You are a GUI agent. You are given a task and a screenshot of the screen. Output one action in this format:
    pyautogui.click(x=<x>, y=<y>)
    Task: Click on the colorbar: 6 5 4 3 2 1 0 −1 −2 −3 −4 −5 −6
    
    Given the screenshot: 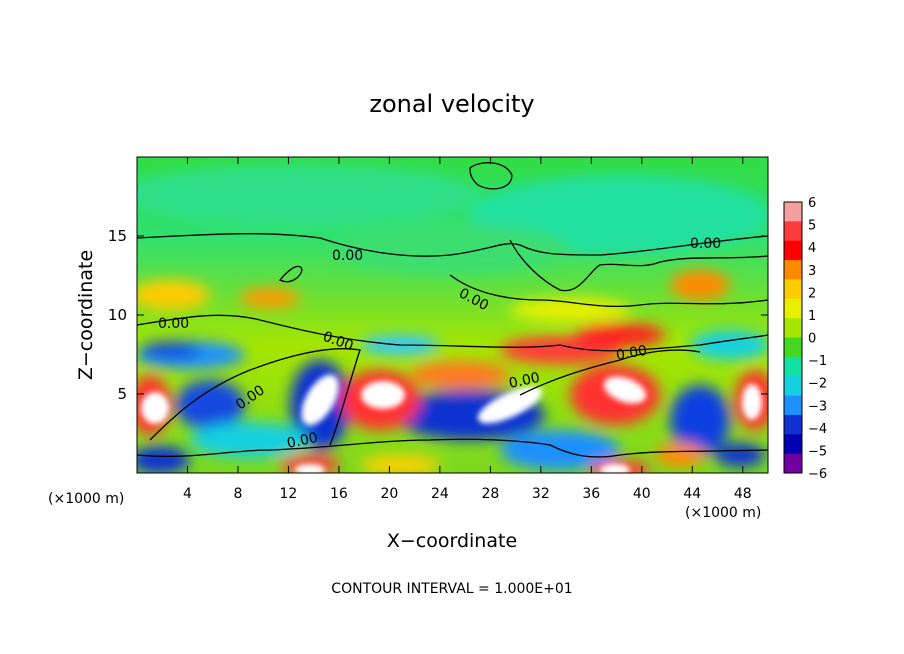 What is the action you would take?
    pyautogui.click(x=805, y=339)
    